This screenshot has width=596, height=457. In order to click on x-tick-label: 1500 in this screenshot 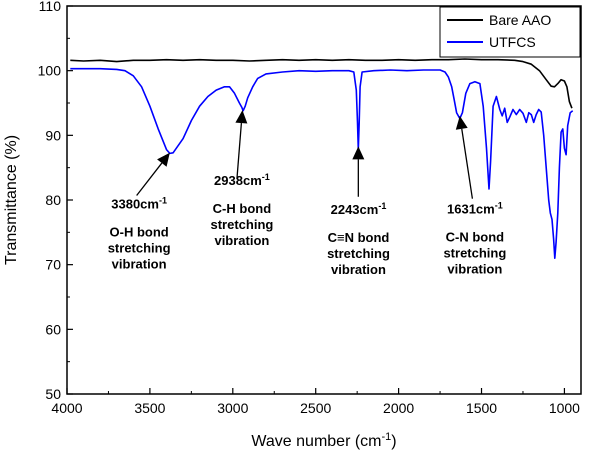, I will do `click(481, 408)`.